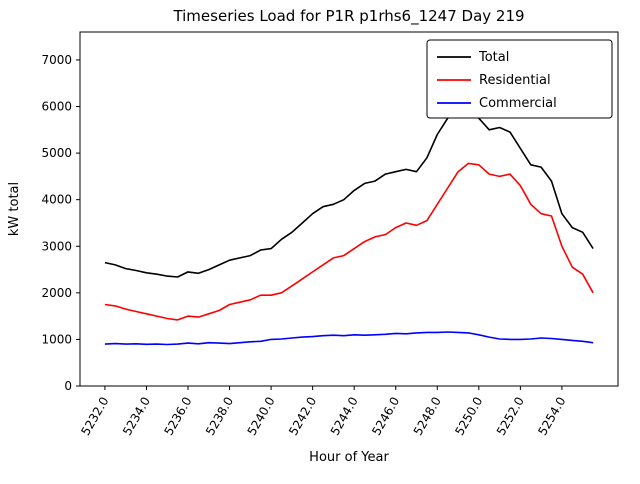  What do you see at coordinates (56, 339) in the screenshot?
I see `y-tick-label: 1000` at bounding box center [56, 339].